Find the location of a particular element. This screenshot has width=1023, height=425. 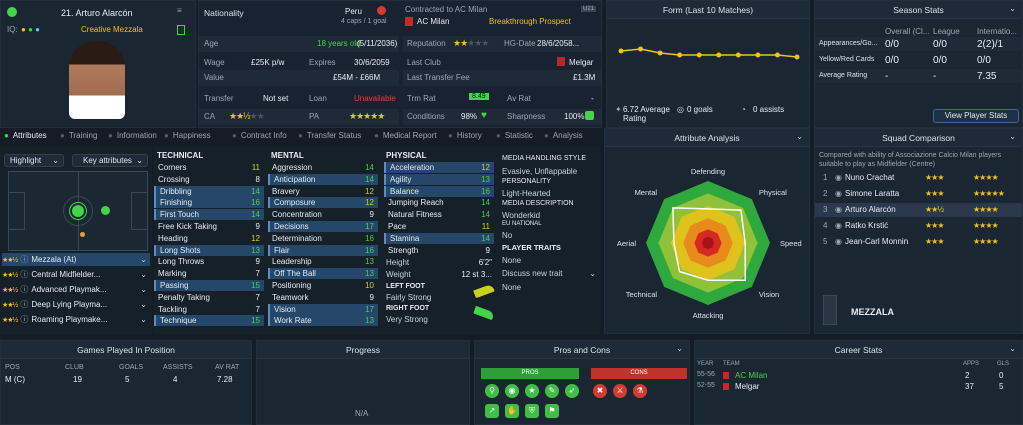

tab-analysis: ● Analysis is located at coordinates (563, 135).